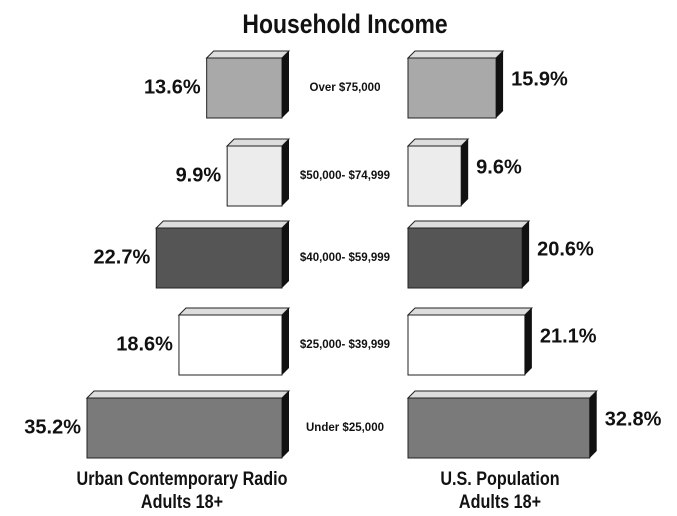  Describe the element at coordinates (345, 258) in the screenshot. I see `category-label: $40,000- $59,999` at that location.